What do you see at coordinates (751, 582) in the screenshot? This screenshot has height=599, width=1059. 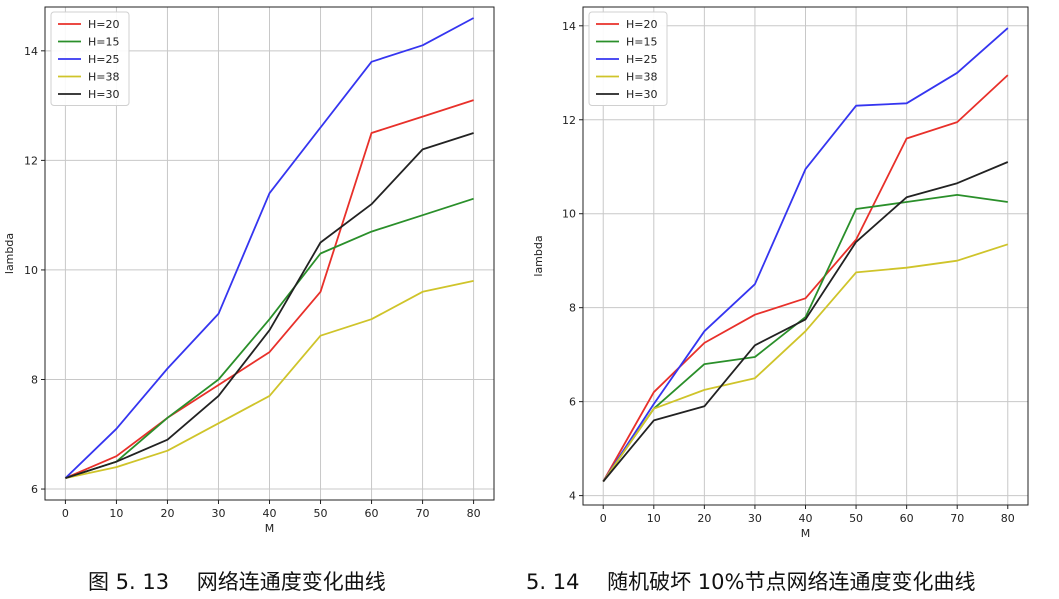 I see `caption-right: 5. 14 随机破坏 10%节点网络连通度变化曲线` at bounding box center [751, 582].